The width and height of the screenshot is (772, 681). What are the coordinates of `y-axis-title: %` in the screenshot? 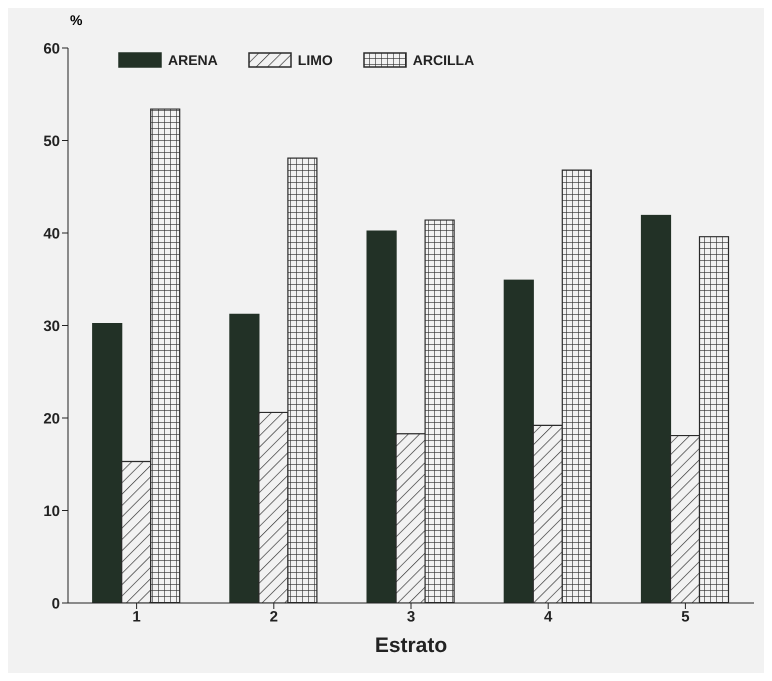 It's located at (76, 20).